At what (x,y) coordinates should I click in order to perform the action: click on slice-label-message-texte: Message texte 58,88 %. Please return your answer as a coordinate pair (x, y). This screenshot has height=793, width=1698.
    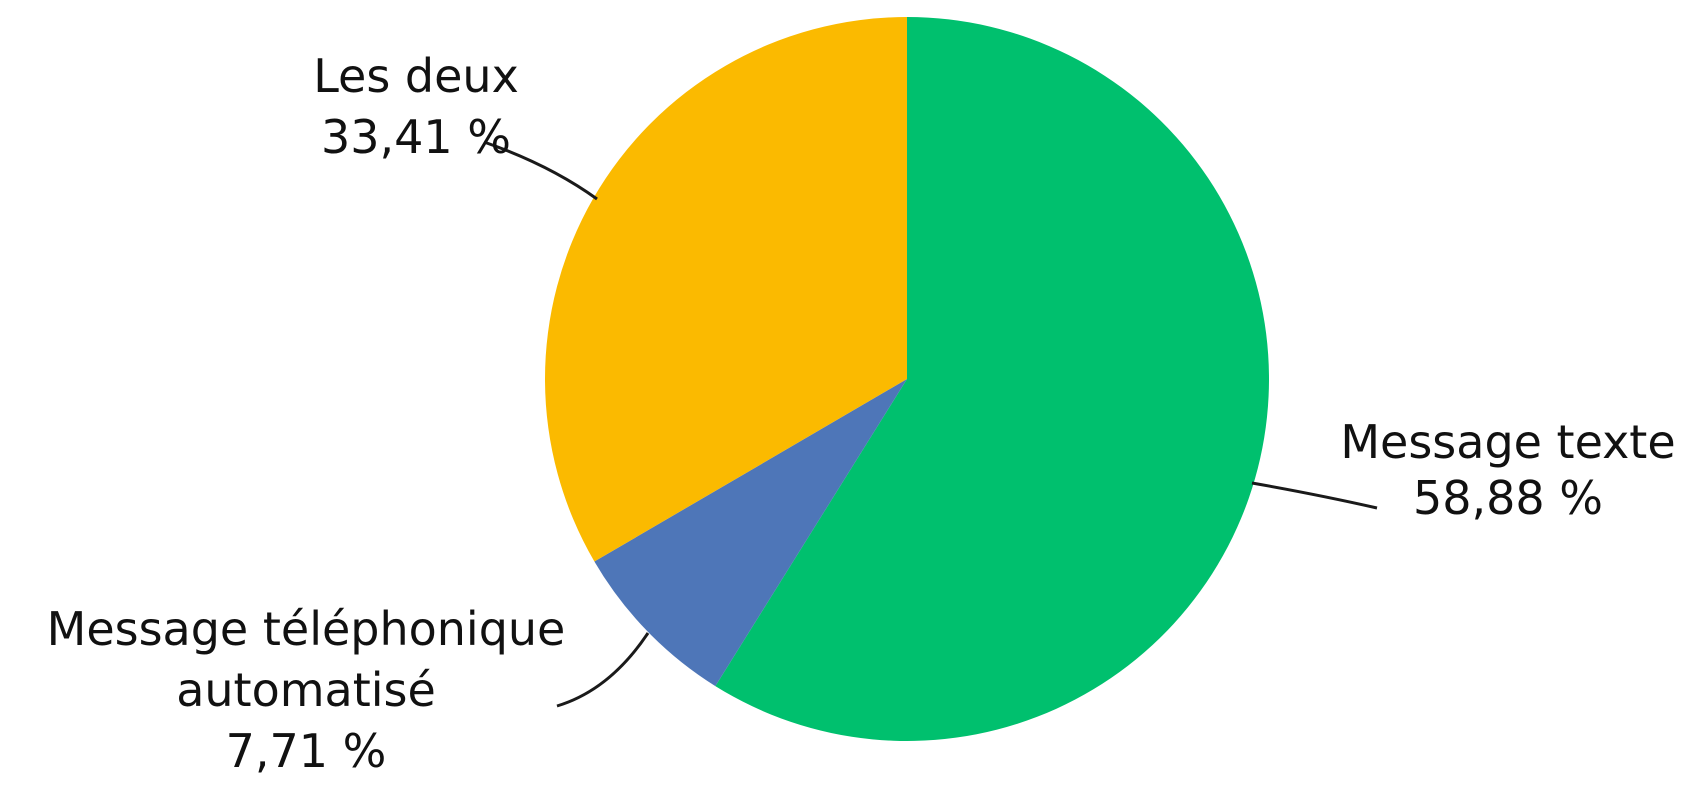
    Looking at the image, I should click on (1507, 470).